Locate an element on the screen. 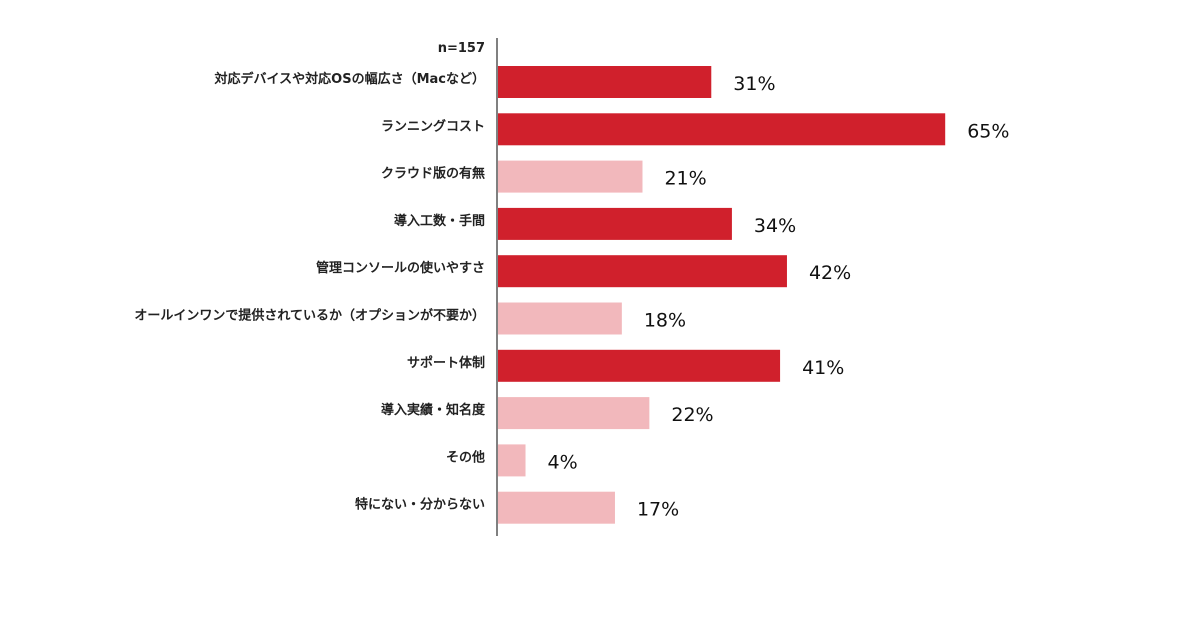  value-label-0: 31% is located at coordinates (754, 84).